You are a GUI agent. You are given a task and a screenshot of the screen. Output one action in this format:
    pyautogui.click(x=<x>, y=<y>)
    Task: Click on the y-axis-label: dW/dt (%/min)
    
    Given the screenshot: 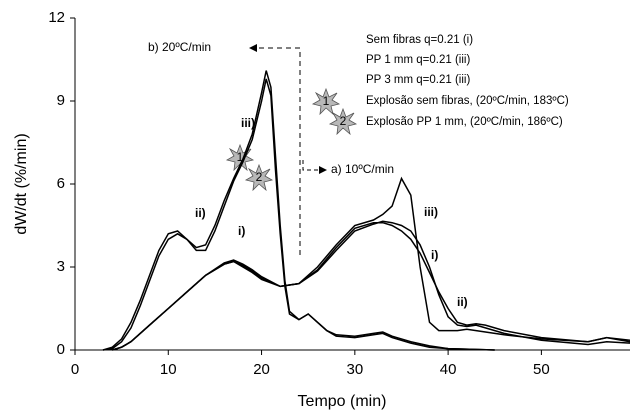 What is the action you would take?
    pyautogui.click(x=21, y=183)
    